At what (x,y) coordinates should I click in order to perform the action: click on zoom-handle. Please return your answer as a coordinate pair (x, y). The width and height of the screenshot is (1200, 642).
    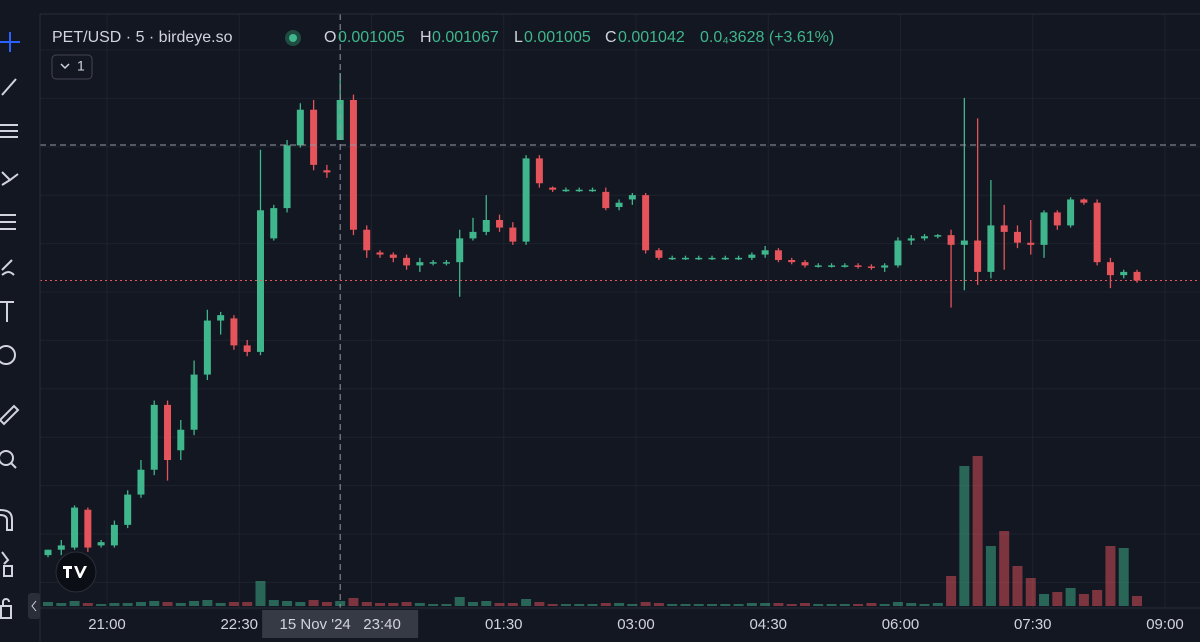
    Looking at the image, I should click on (13, 465).